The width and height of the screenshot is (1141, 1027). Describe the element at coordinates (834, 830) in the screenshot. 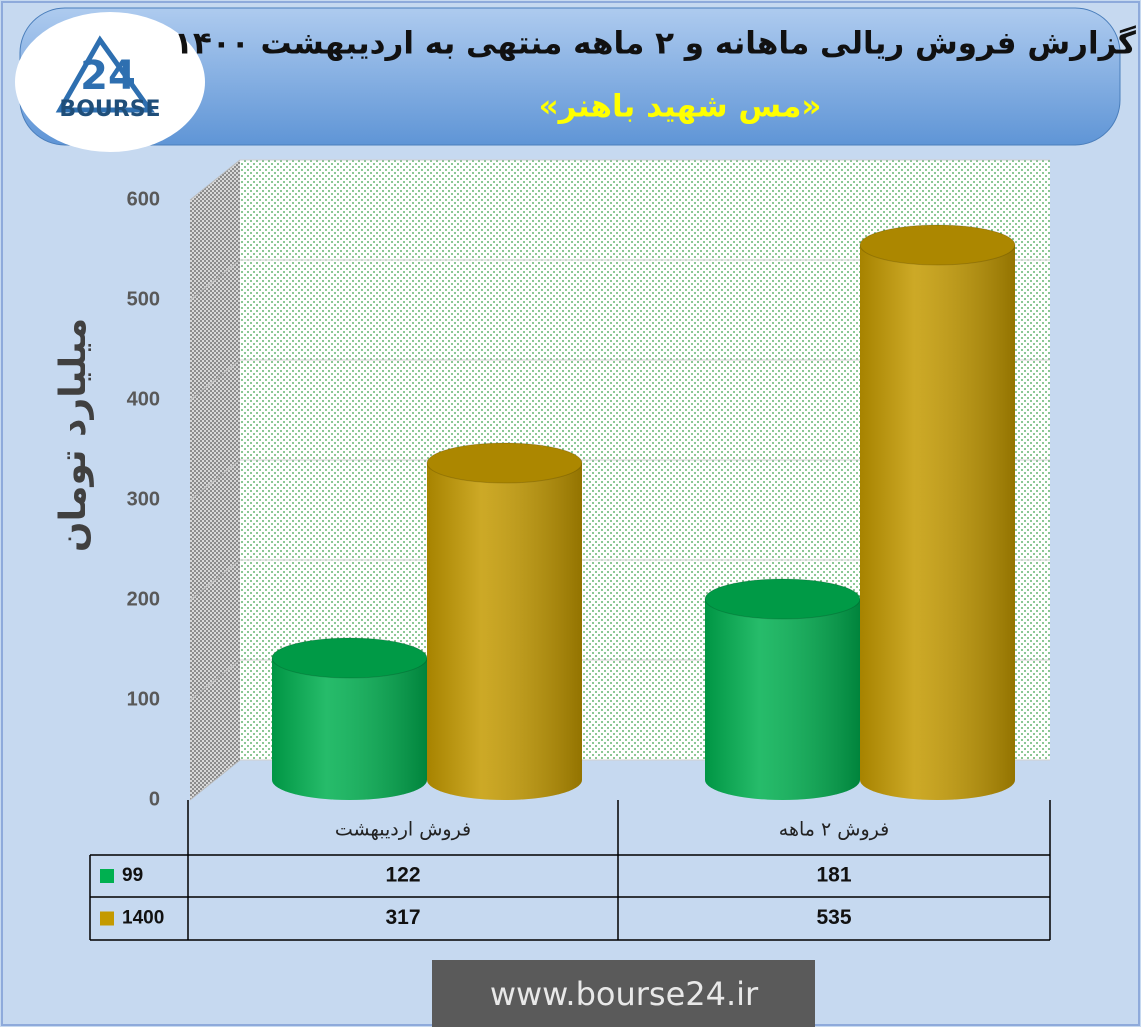

I see `x-tick-label: فروش ۲ ماهه` at that location.